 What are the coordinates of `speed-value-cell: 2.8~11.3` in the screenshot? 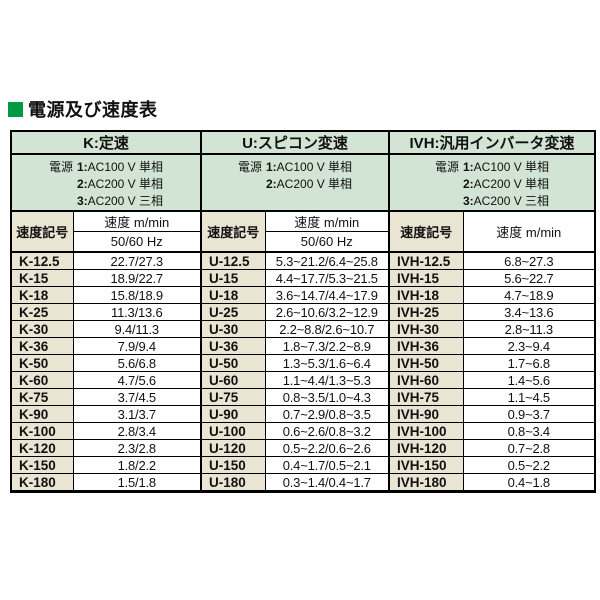 It's located at (529, 329).